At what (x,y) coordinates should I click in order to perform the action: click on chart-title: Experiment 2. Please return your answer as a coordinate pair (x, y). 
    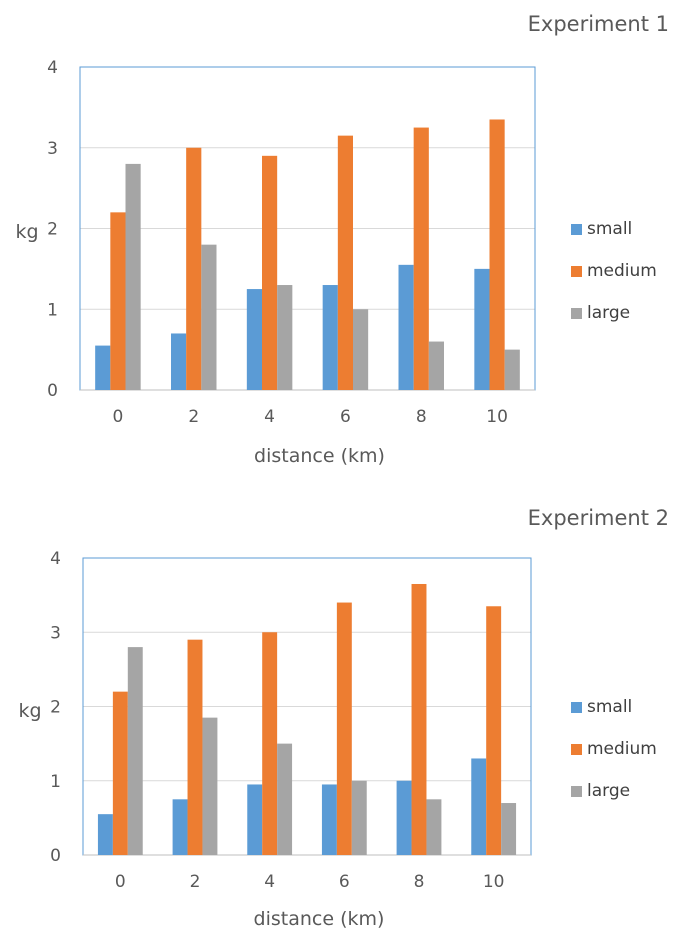
    Looking at the image, I should click on (598, 518).